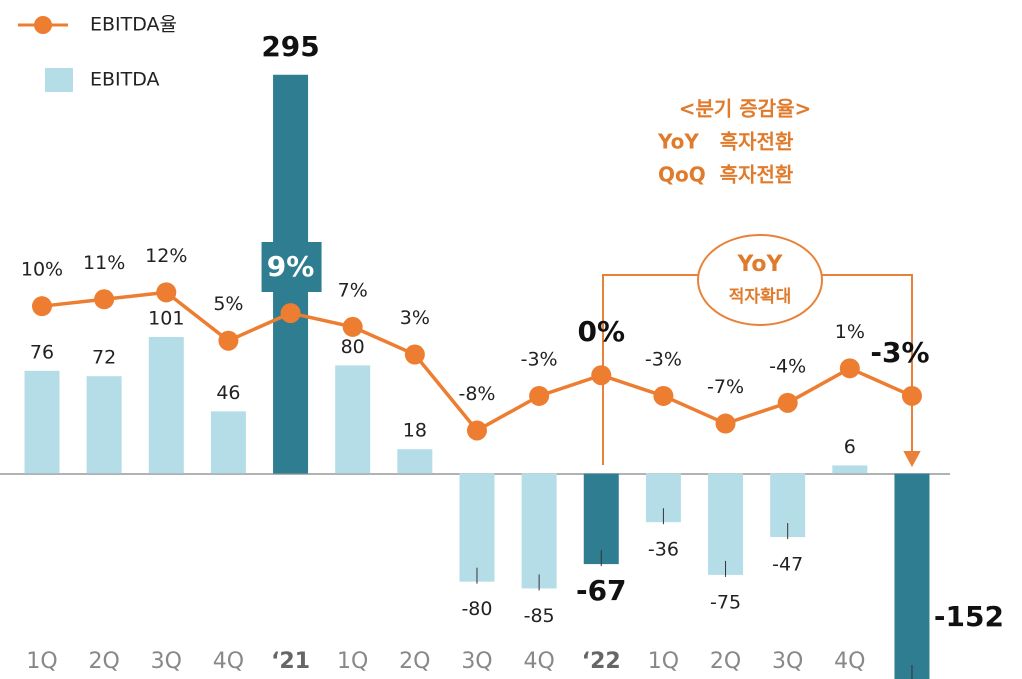  Describe the element at coordinates (415, 318) in the screenshot. I see `line-value-label: 3%` at that location.